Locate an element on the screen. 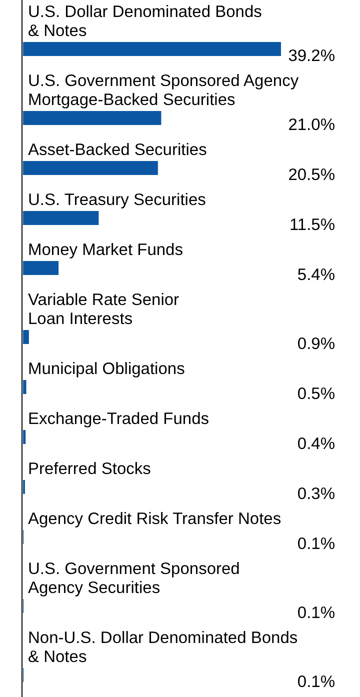  y-tick-label: U.S. Dollar Denominated Bonds & Notes is located at coordinates (145, 21).